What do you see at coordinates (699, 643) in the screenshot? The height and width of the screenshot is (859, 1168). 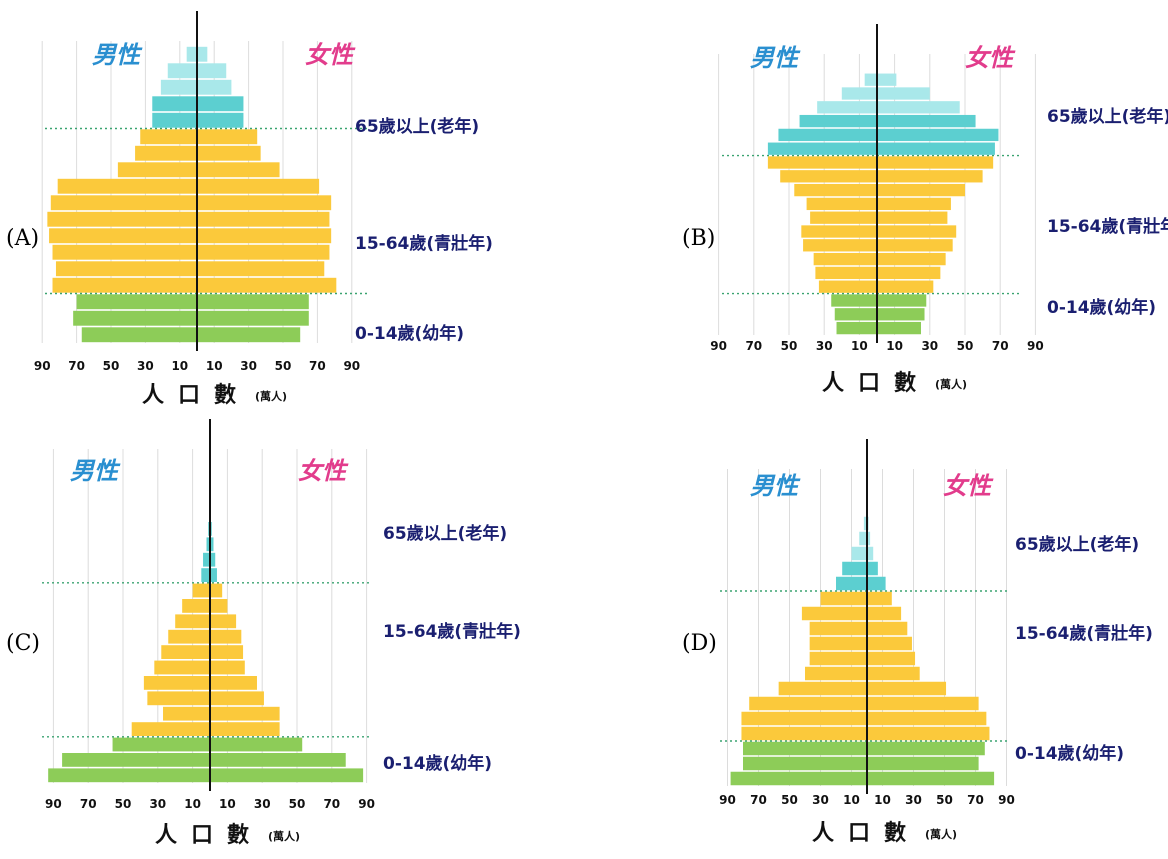 I see `option-label-d: (D)` at bounding box center [699, 643].